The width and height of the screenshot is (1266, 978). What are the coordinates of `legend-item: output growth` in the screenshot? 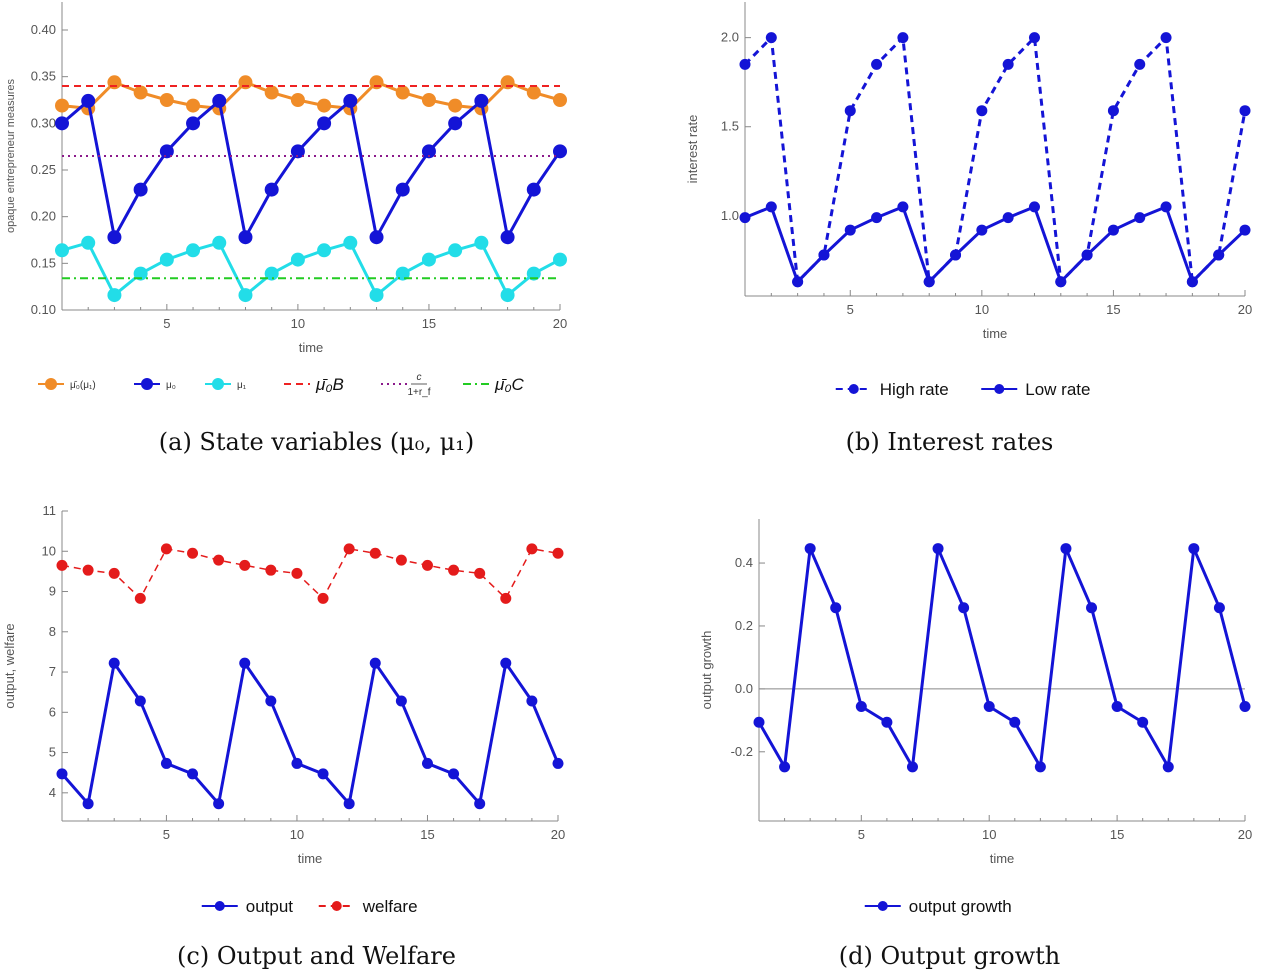 It's located at (938, 906).